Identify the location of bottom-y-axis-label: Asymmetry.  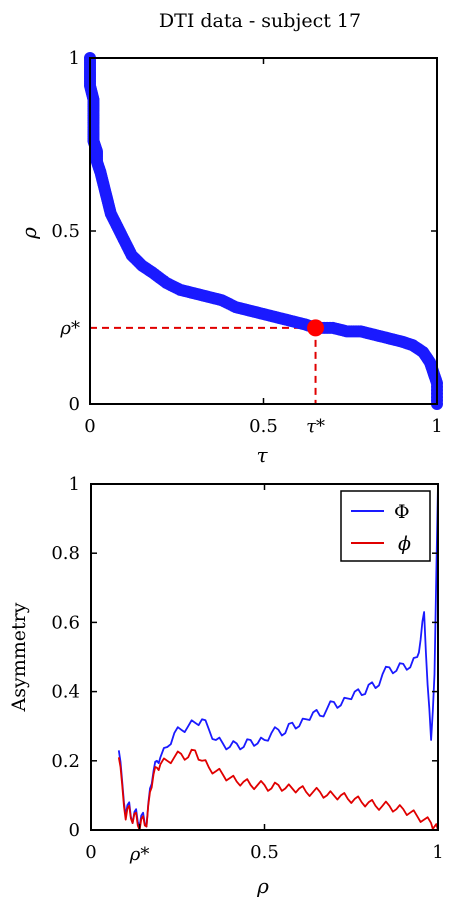
(19, 657).